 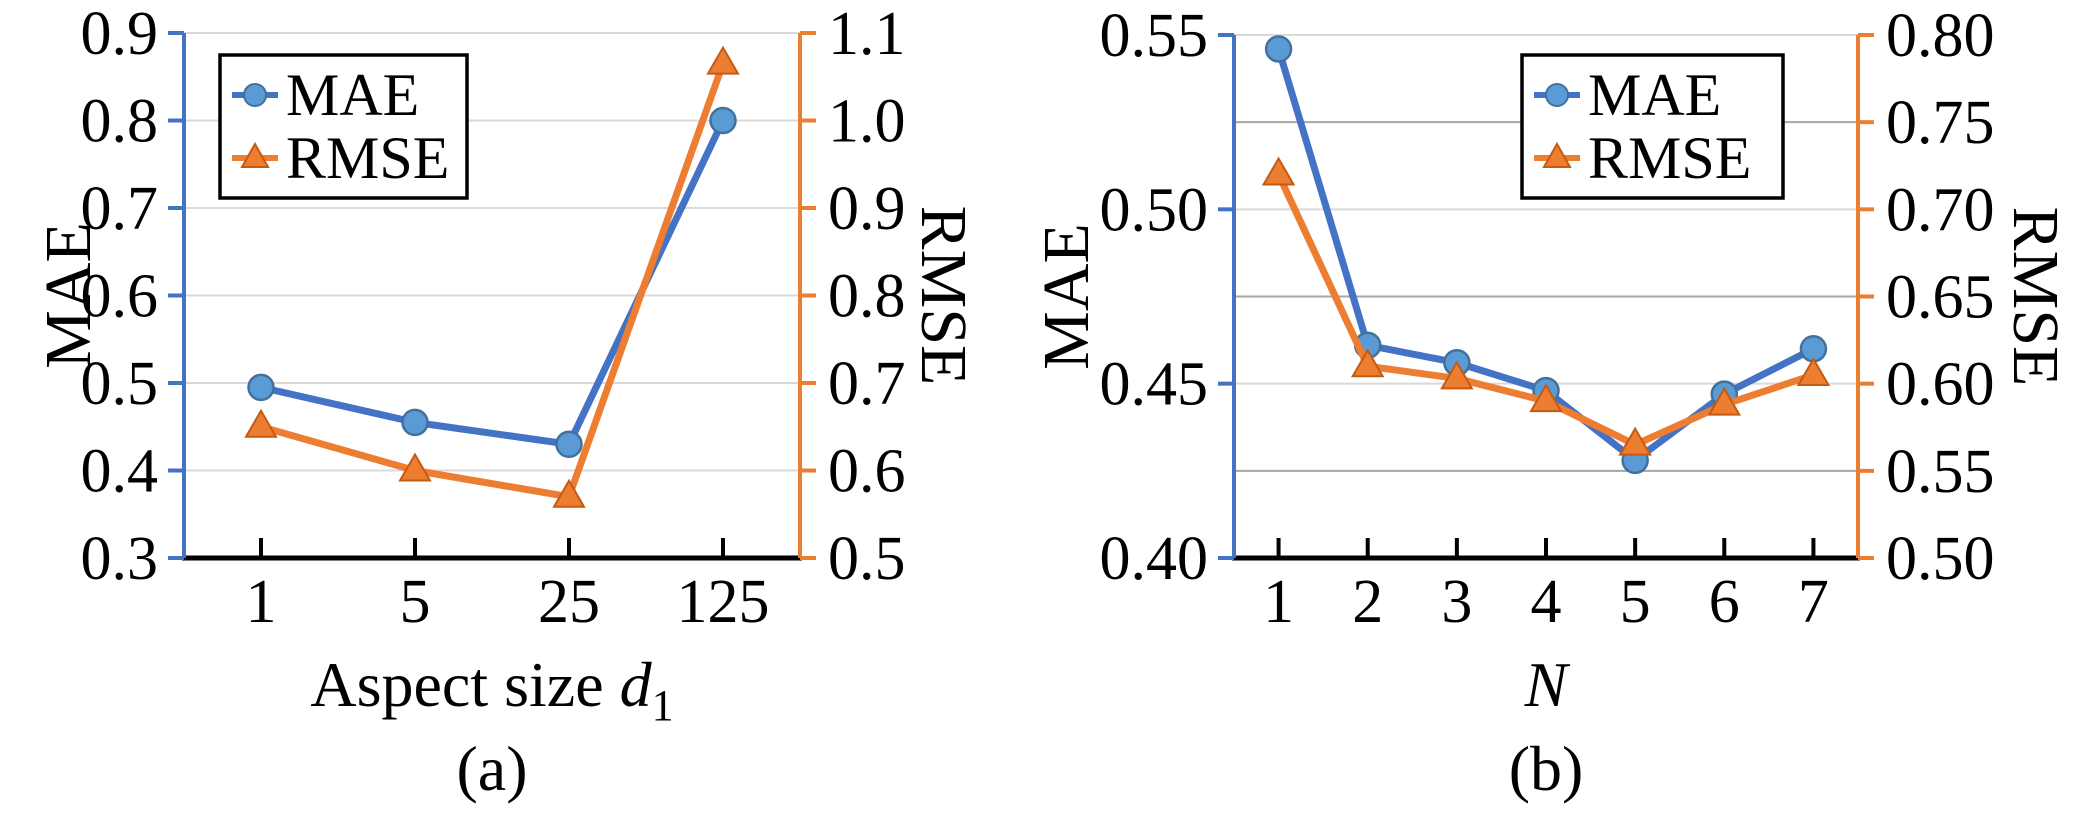 I want to click on left-tick-label: 0.50, so click(x=1154, y=210).